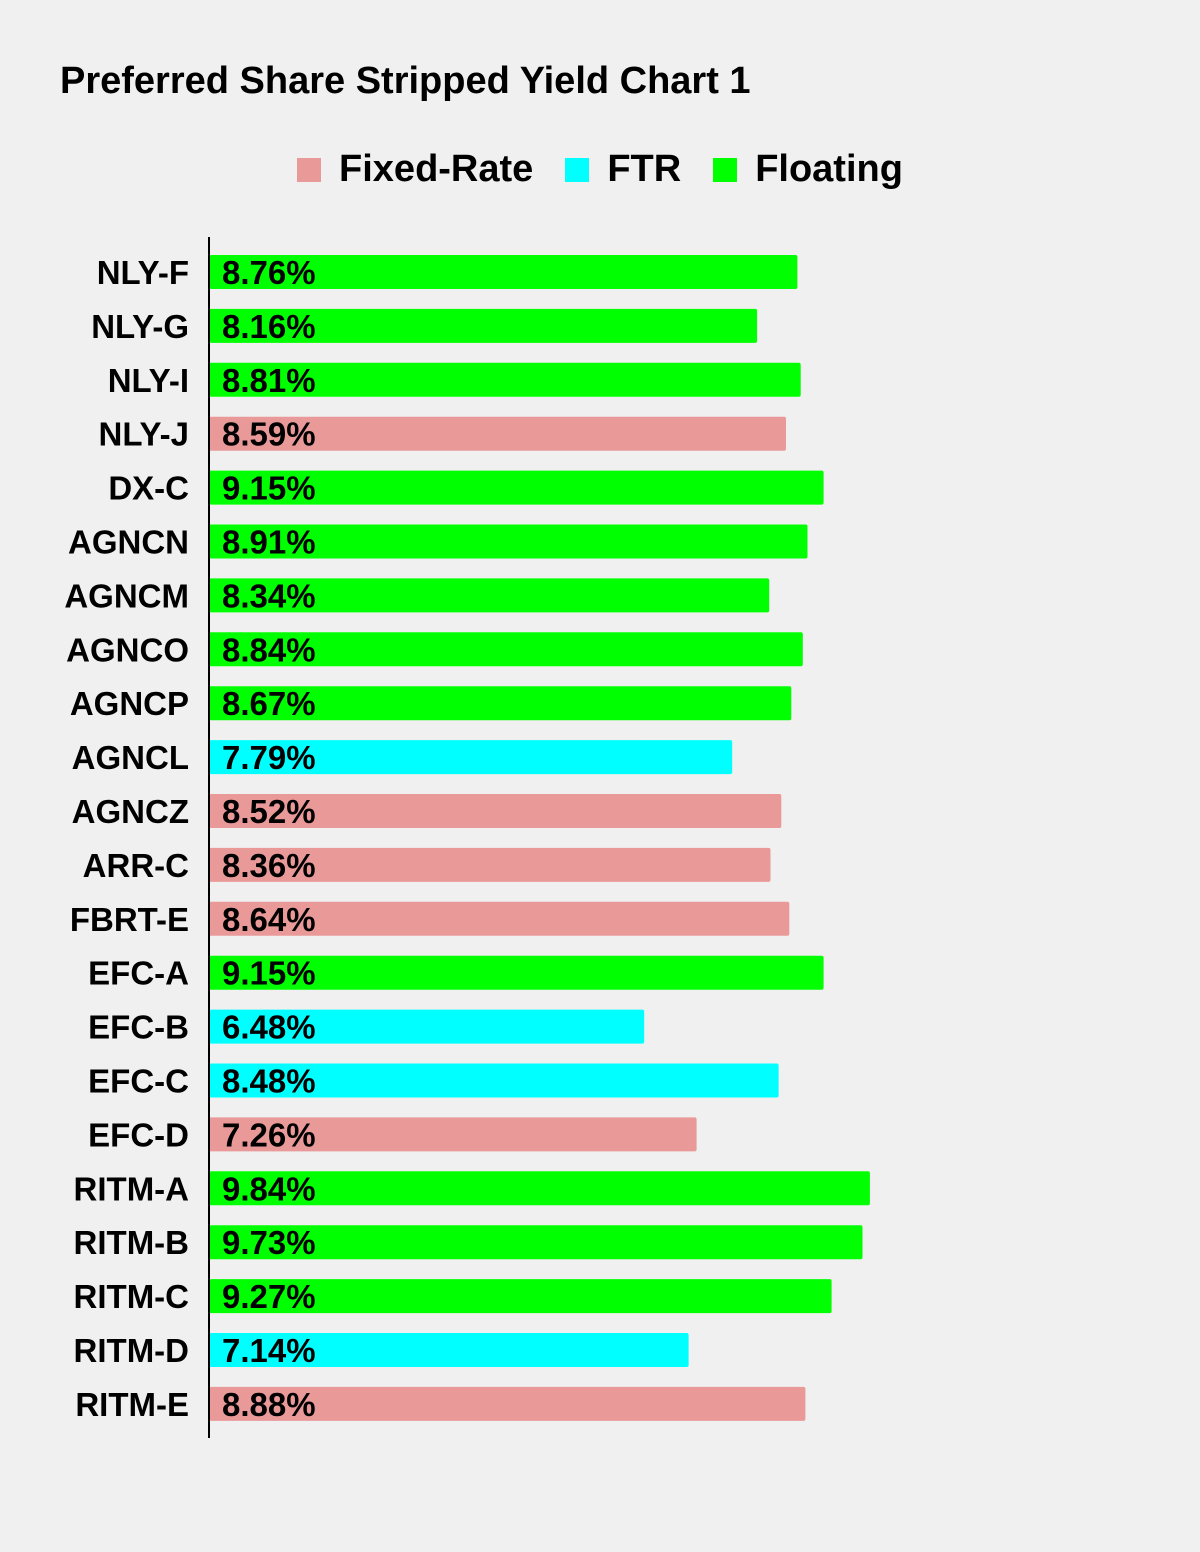 The height and width of the screenshot is (1552, 1200). I want to click on data-label-ritm-c: 9.27%, so click(269, 1296).